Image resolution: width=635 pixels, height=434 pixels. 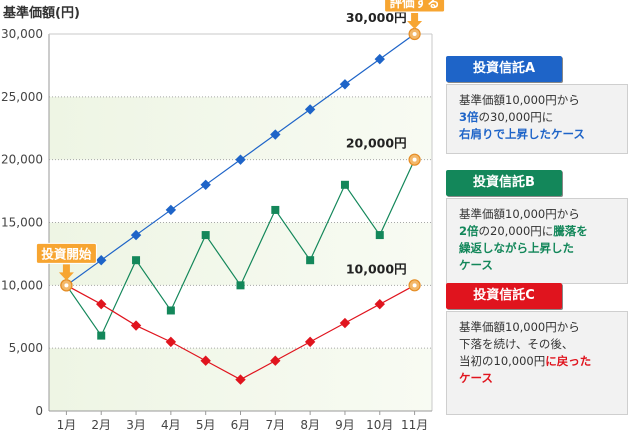 I want to click on y-tick-label: 0, so click(x=39, y=411).